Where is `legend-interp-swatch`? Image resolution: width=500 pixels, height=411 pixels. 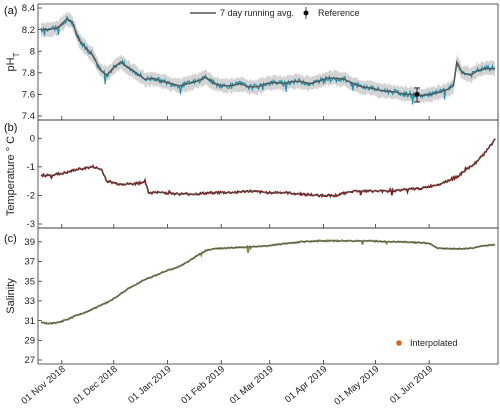 legend-interp-swatch is located at coordinates (399, 343).